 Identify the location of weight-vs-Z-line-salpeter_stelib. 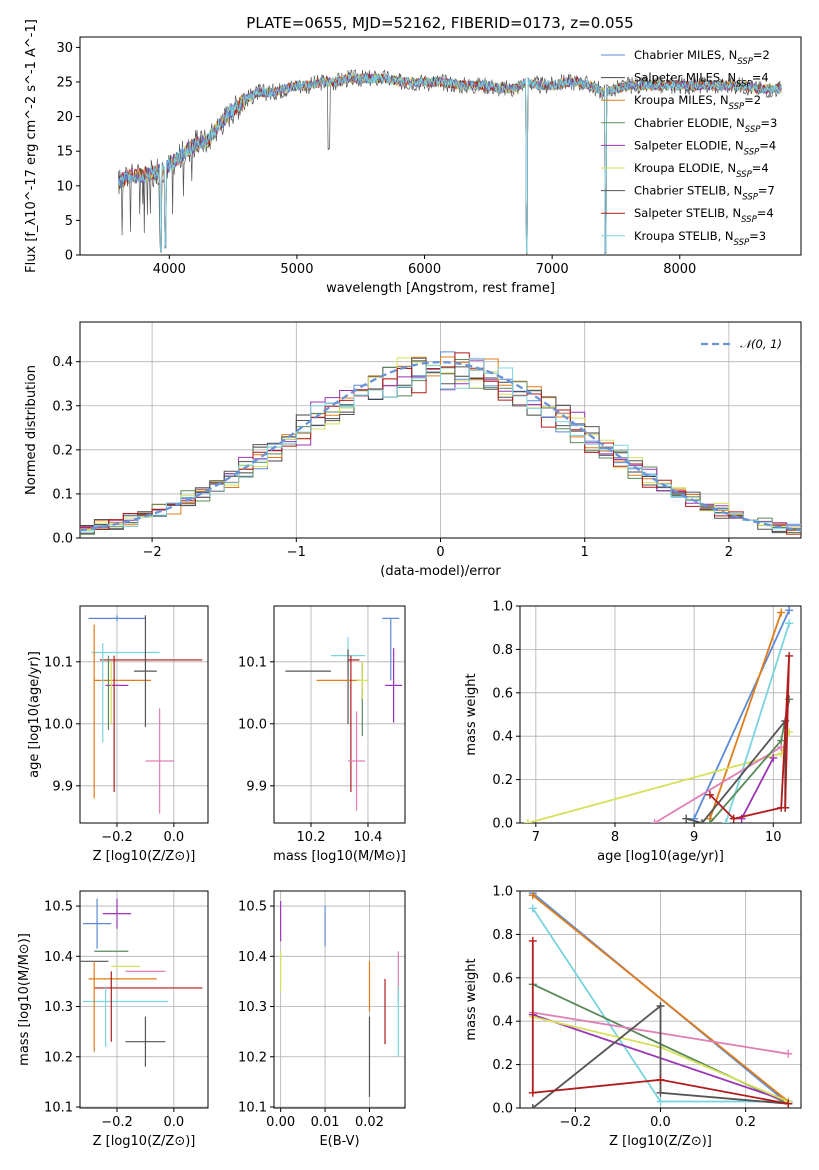
(660, 1022).